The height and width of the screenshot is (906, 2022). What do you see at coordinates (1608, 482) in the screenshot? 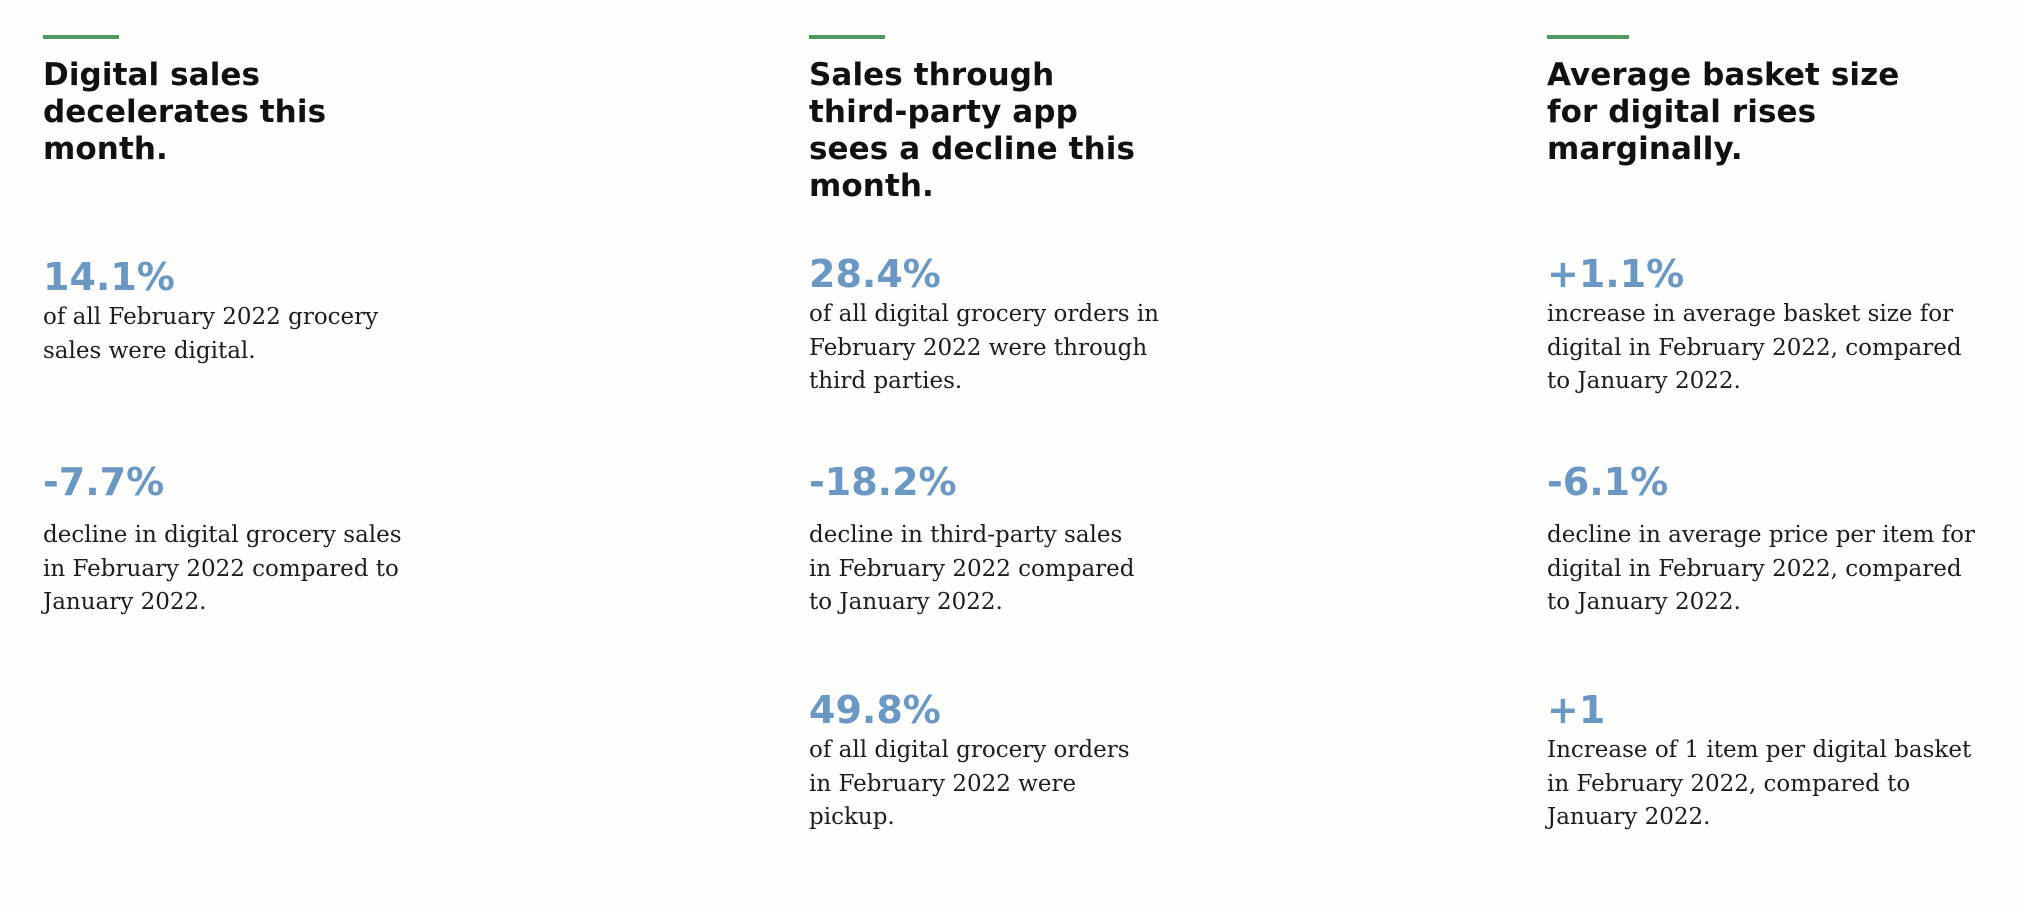
I see `stat-value: -6.1%` at bounding box center [1608, 482].